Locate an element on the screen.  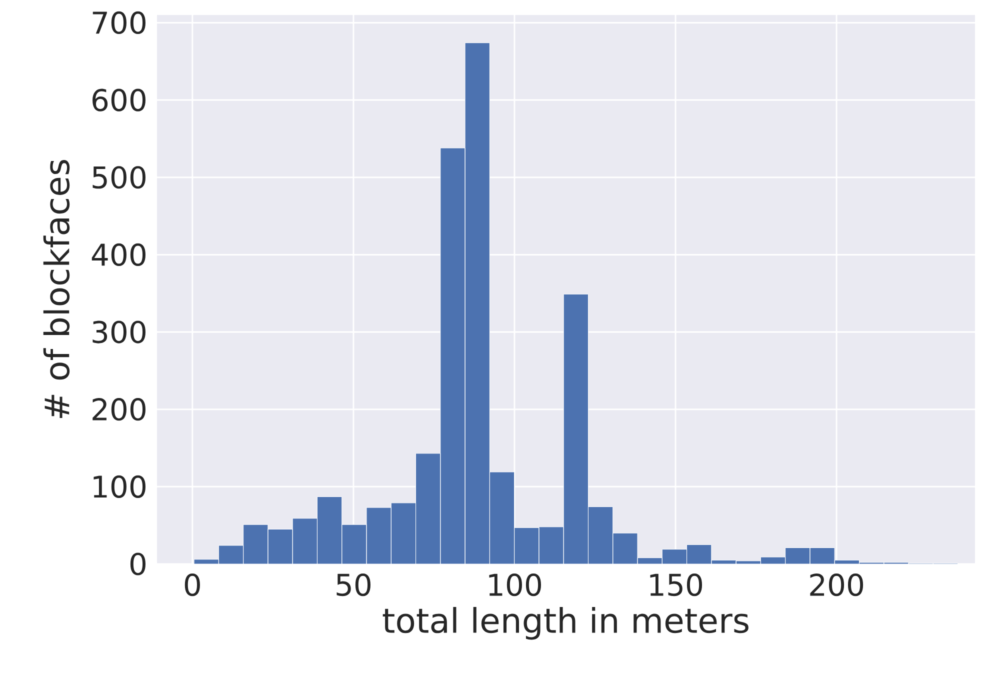
y-tick-label: 300 is located at coordinates (119, 332).